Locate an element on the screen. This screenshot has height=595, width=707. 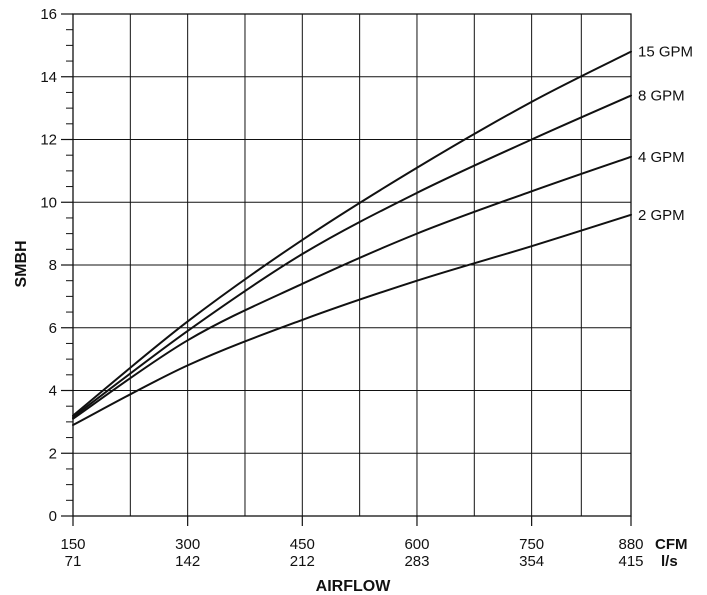
y-tick-label: 12 is located at coordinates (48, 140).